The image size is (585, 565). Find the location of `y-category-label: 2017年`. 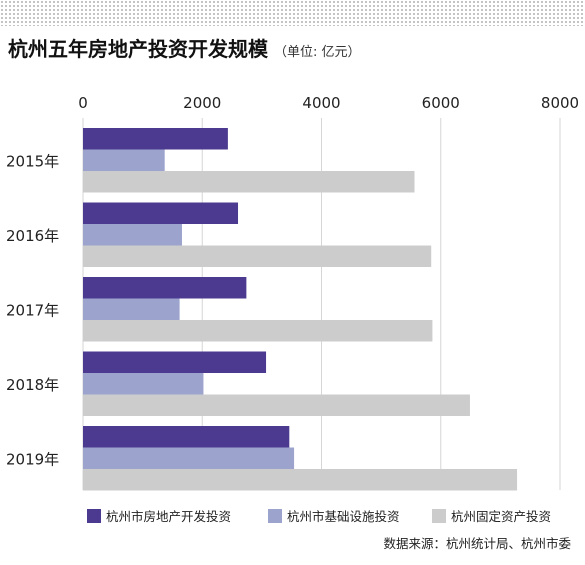

y-category-label: 2017年 is located at coordinates (32, 310).